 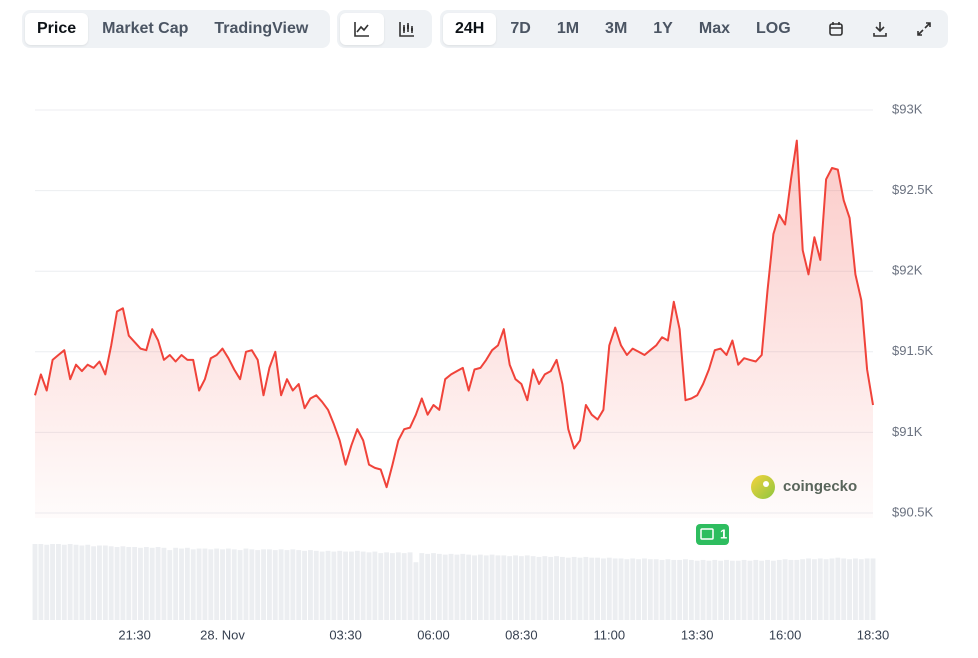 I want to click on calendar-button, so click(x=836, y=29).